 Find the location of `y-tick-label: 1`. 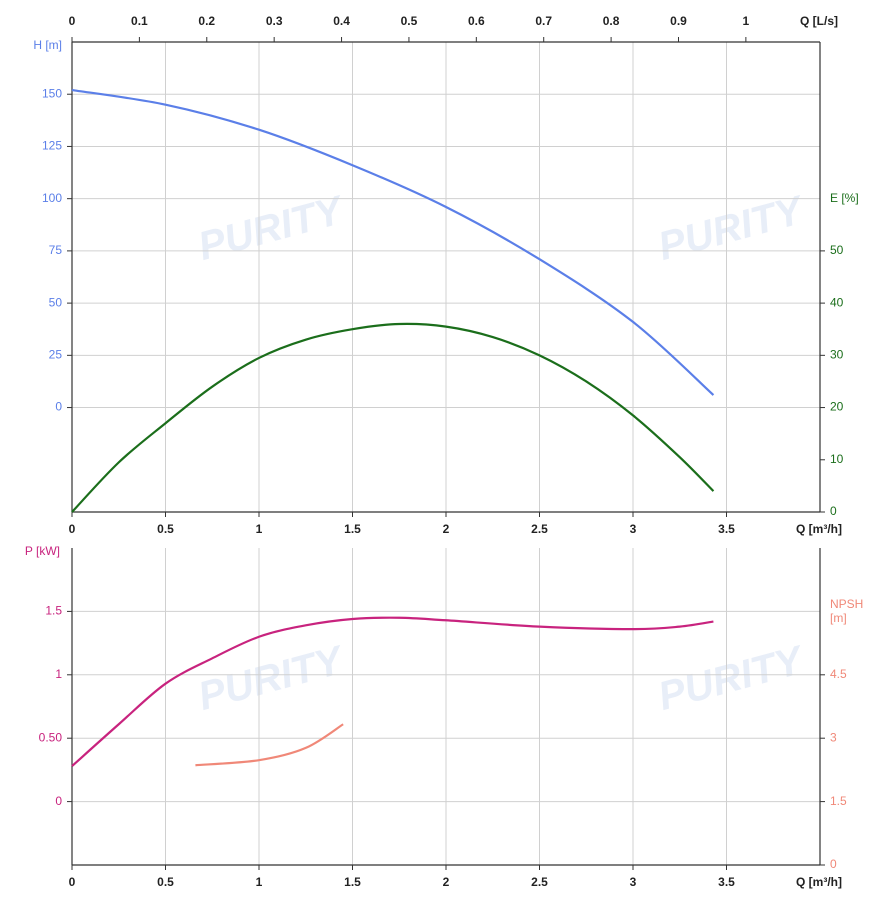

y-tick-label: 1 is located at coordinates (58, 674).